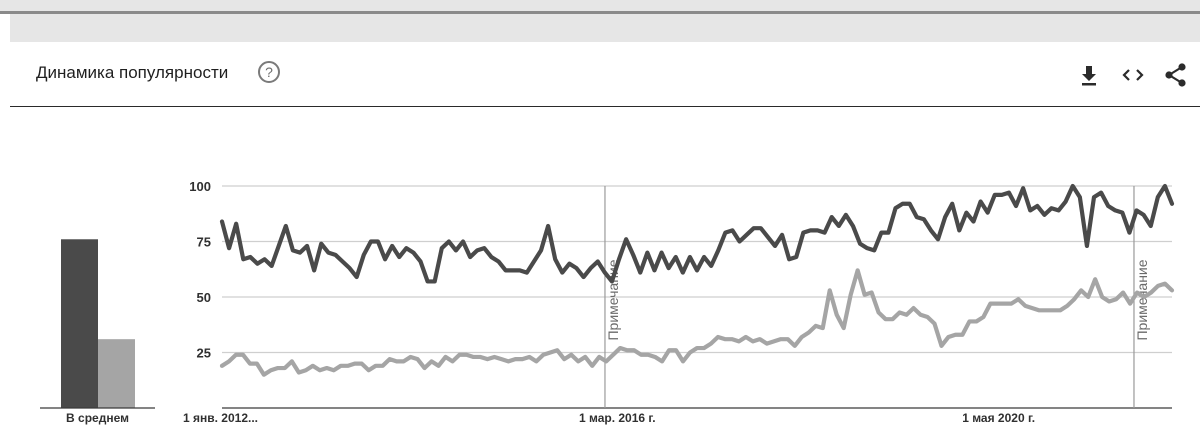 The height and width of the screenshot is (425, 1200). I want to click on y-tick-label: 75, so click(204, 242).